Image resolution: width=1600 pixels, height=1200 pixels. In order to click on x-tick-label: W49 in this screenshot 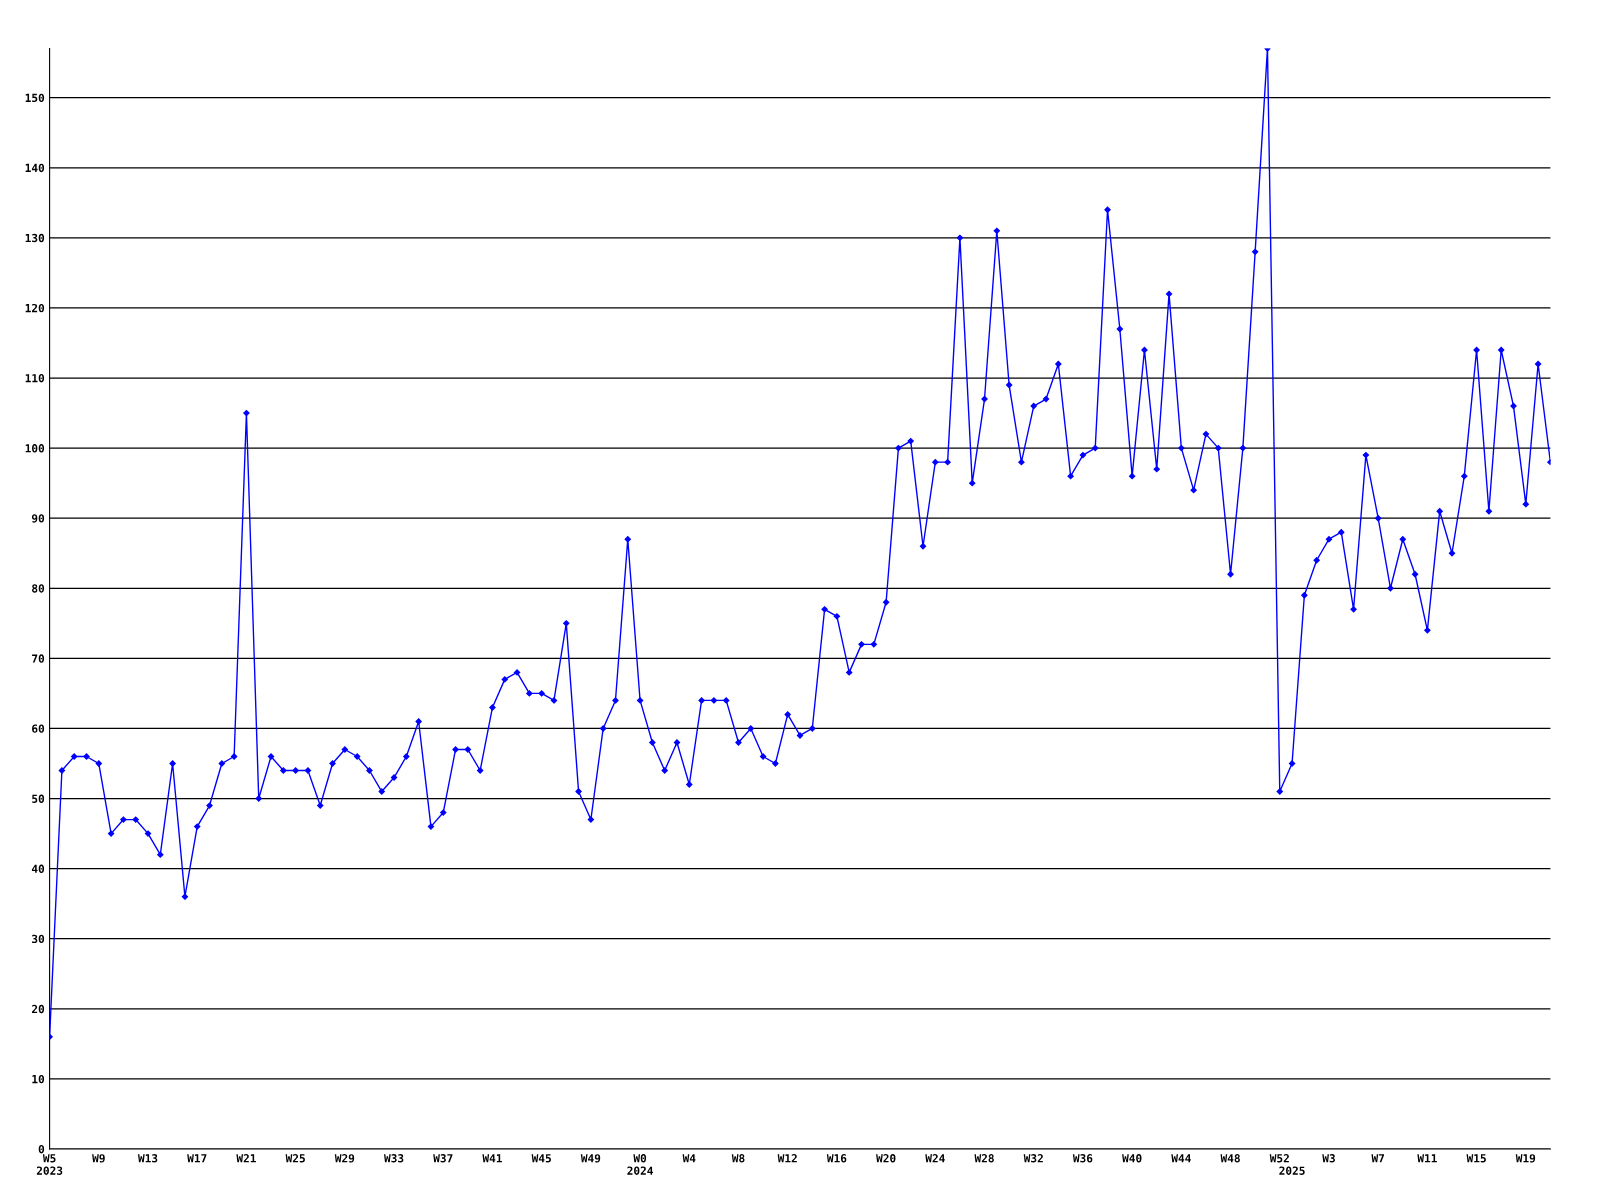, I will do `click(590, 1158)`.